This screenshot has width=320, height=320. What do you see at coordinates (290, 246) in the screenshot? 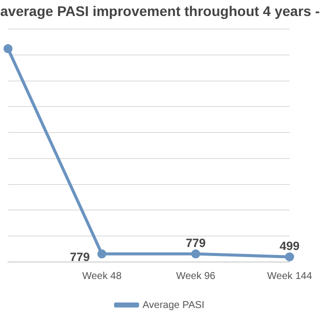
I see `data-label: 499` at bounding box center [290, 246].